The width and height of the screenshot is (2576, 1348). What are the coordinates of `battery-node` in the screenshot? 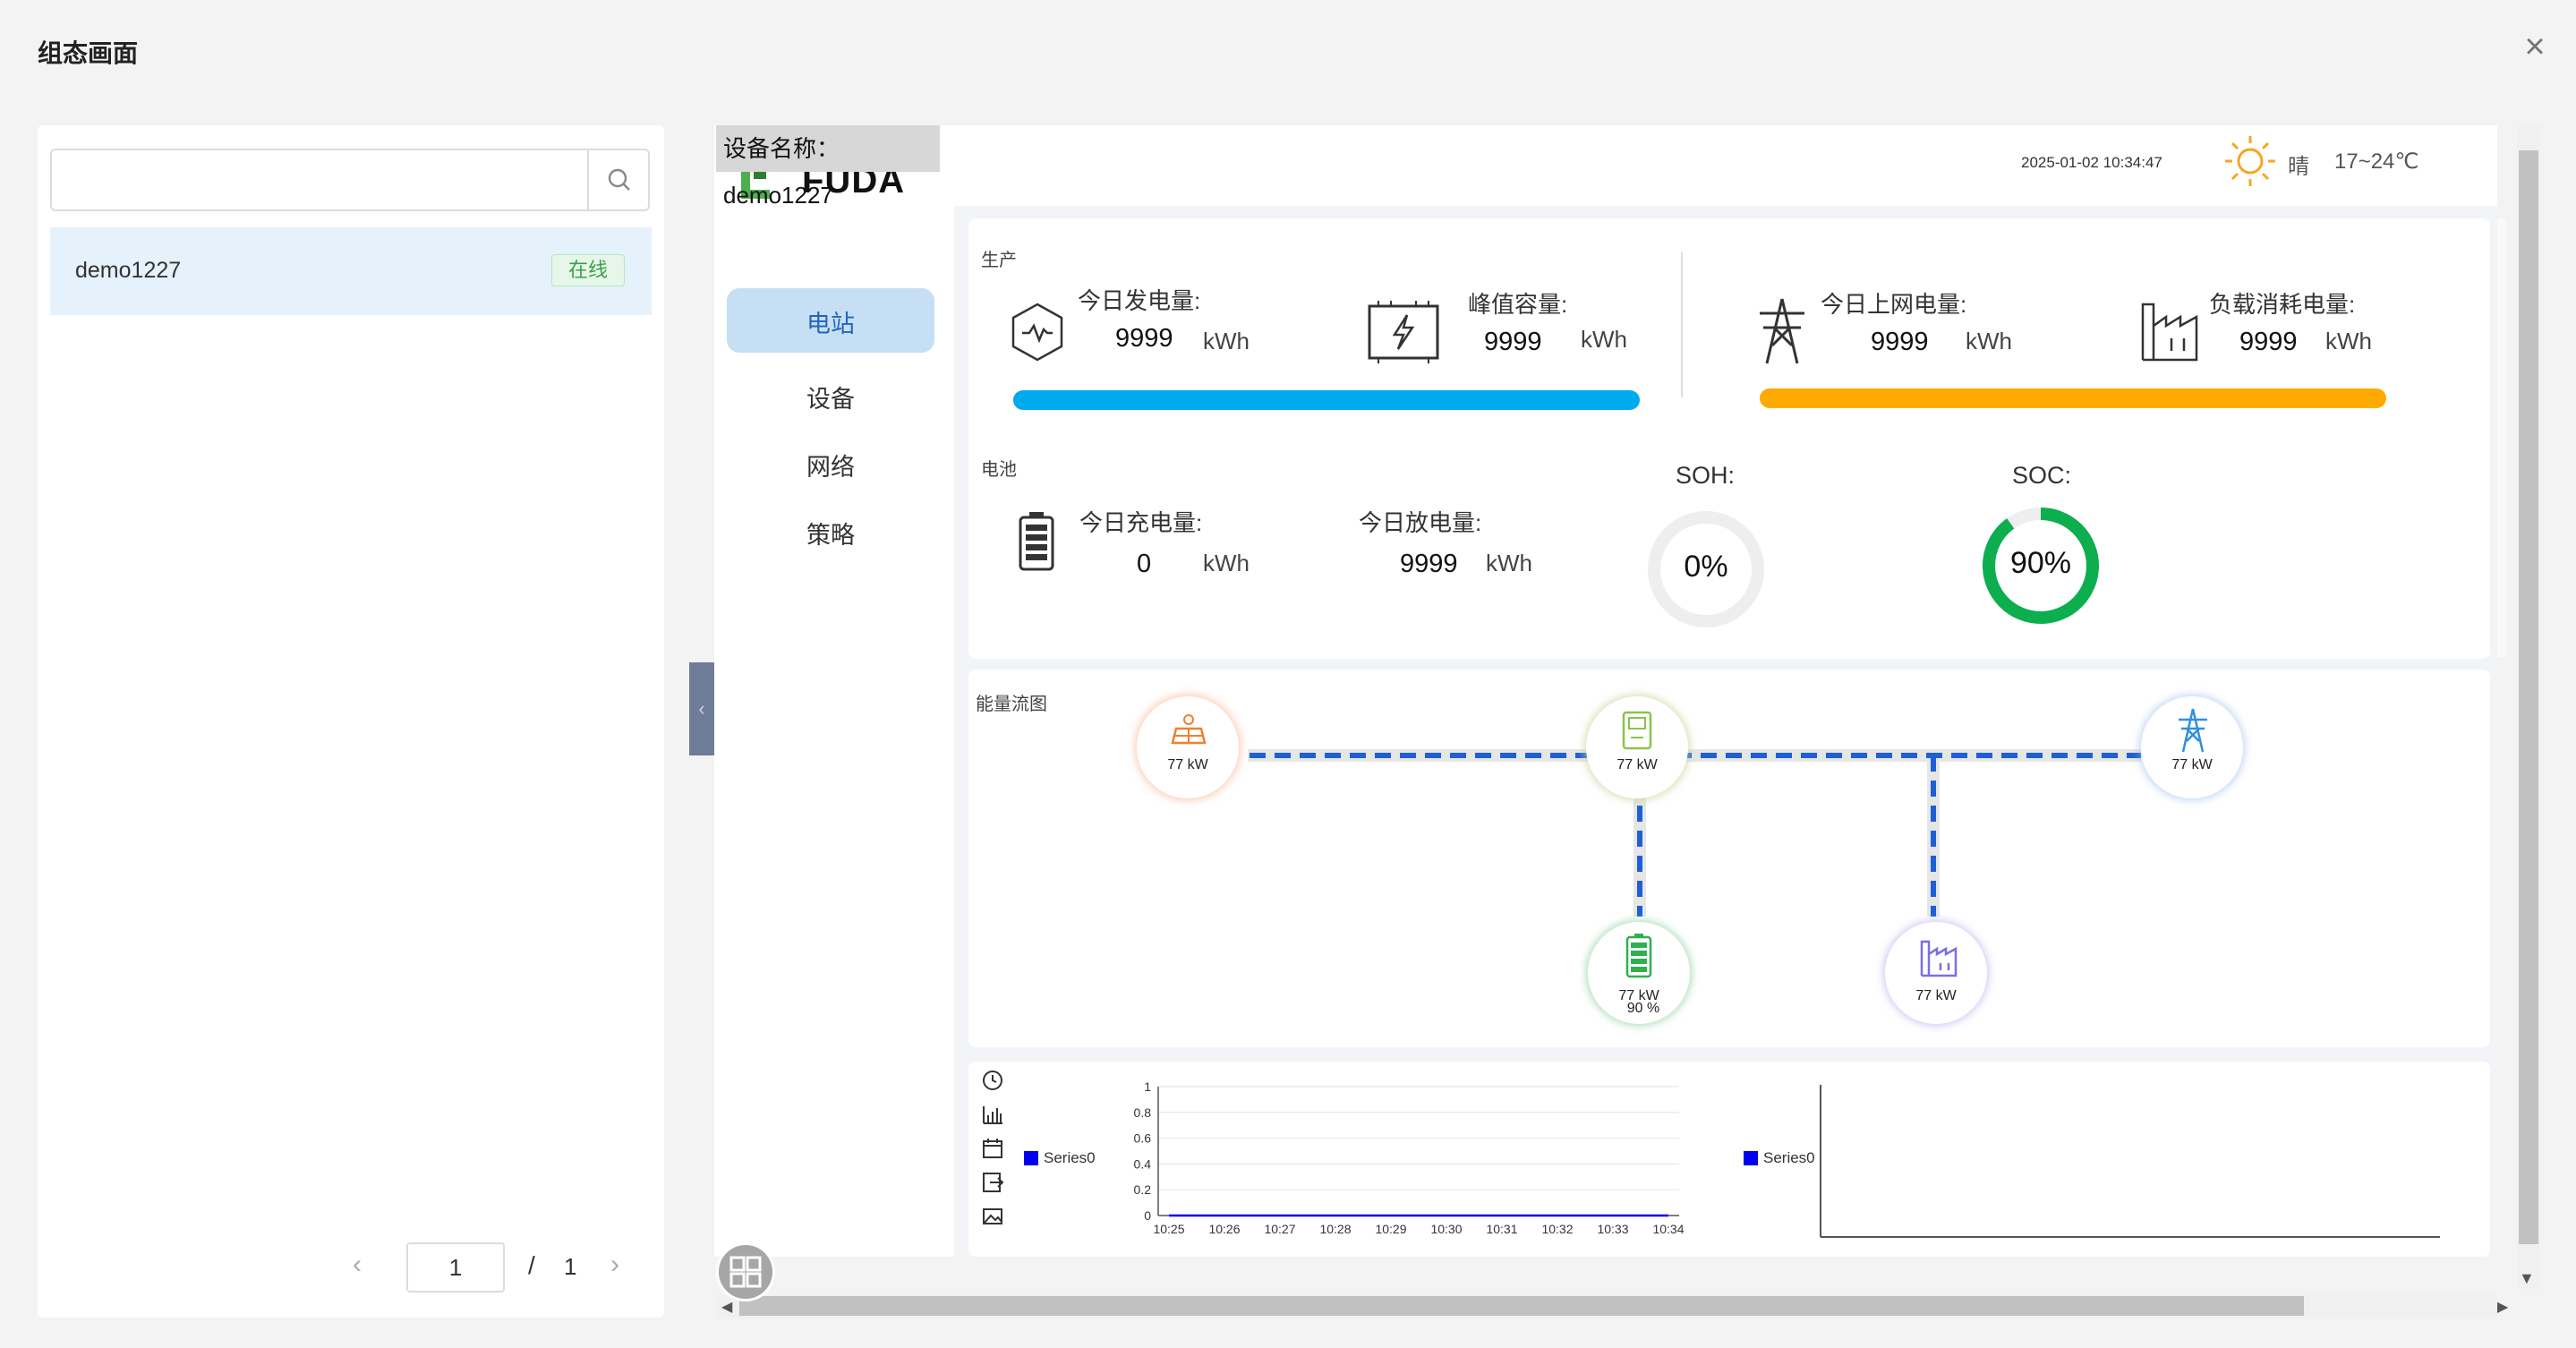 It's located at (1639, 973).